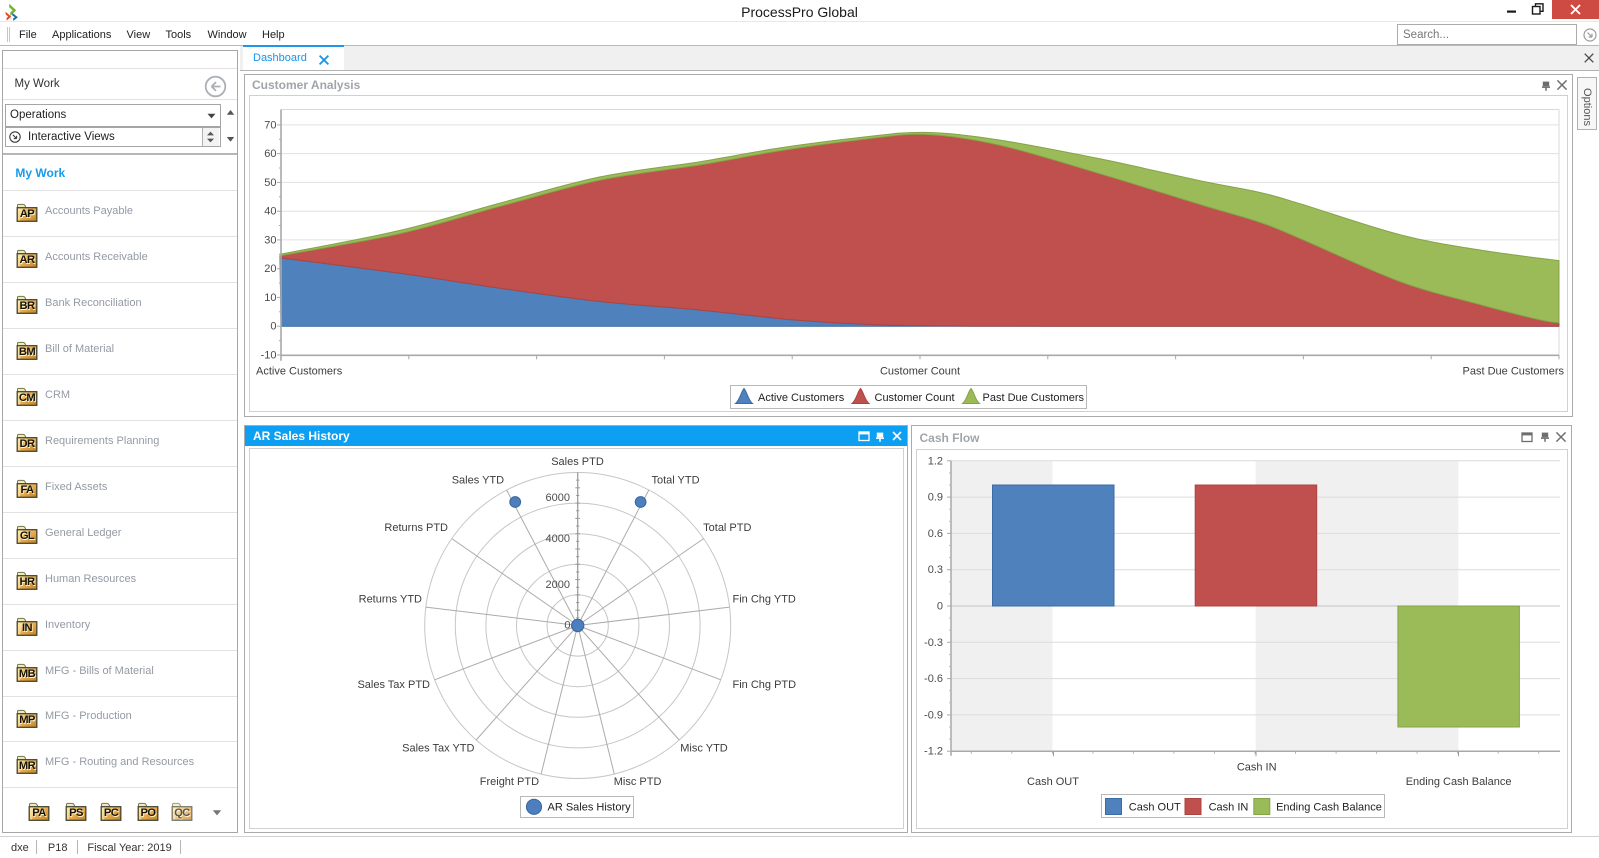 The image size is (1599, 858). What do you see at coordinates (935, 570) in the screenshot?
I see `svg-text: 0.3` at bounding box center [935, 570].